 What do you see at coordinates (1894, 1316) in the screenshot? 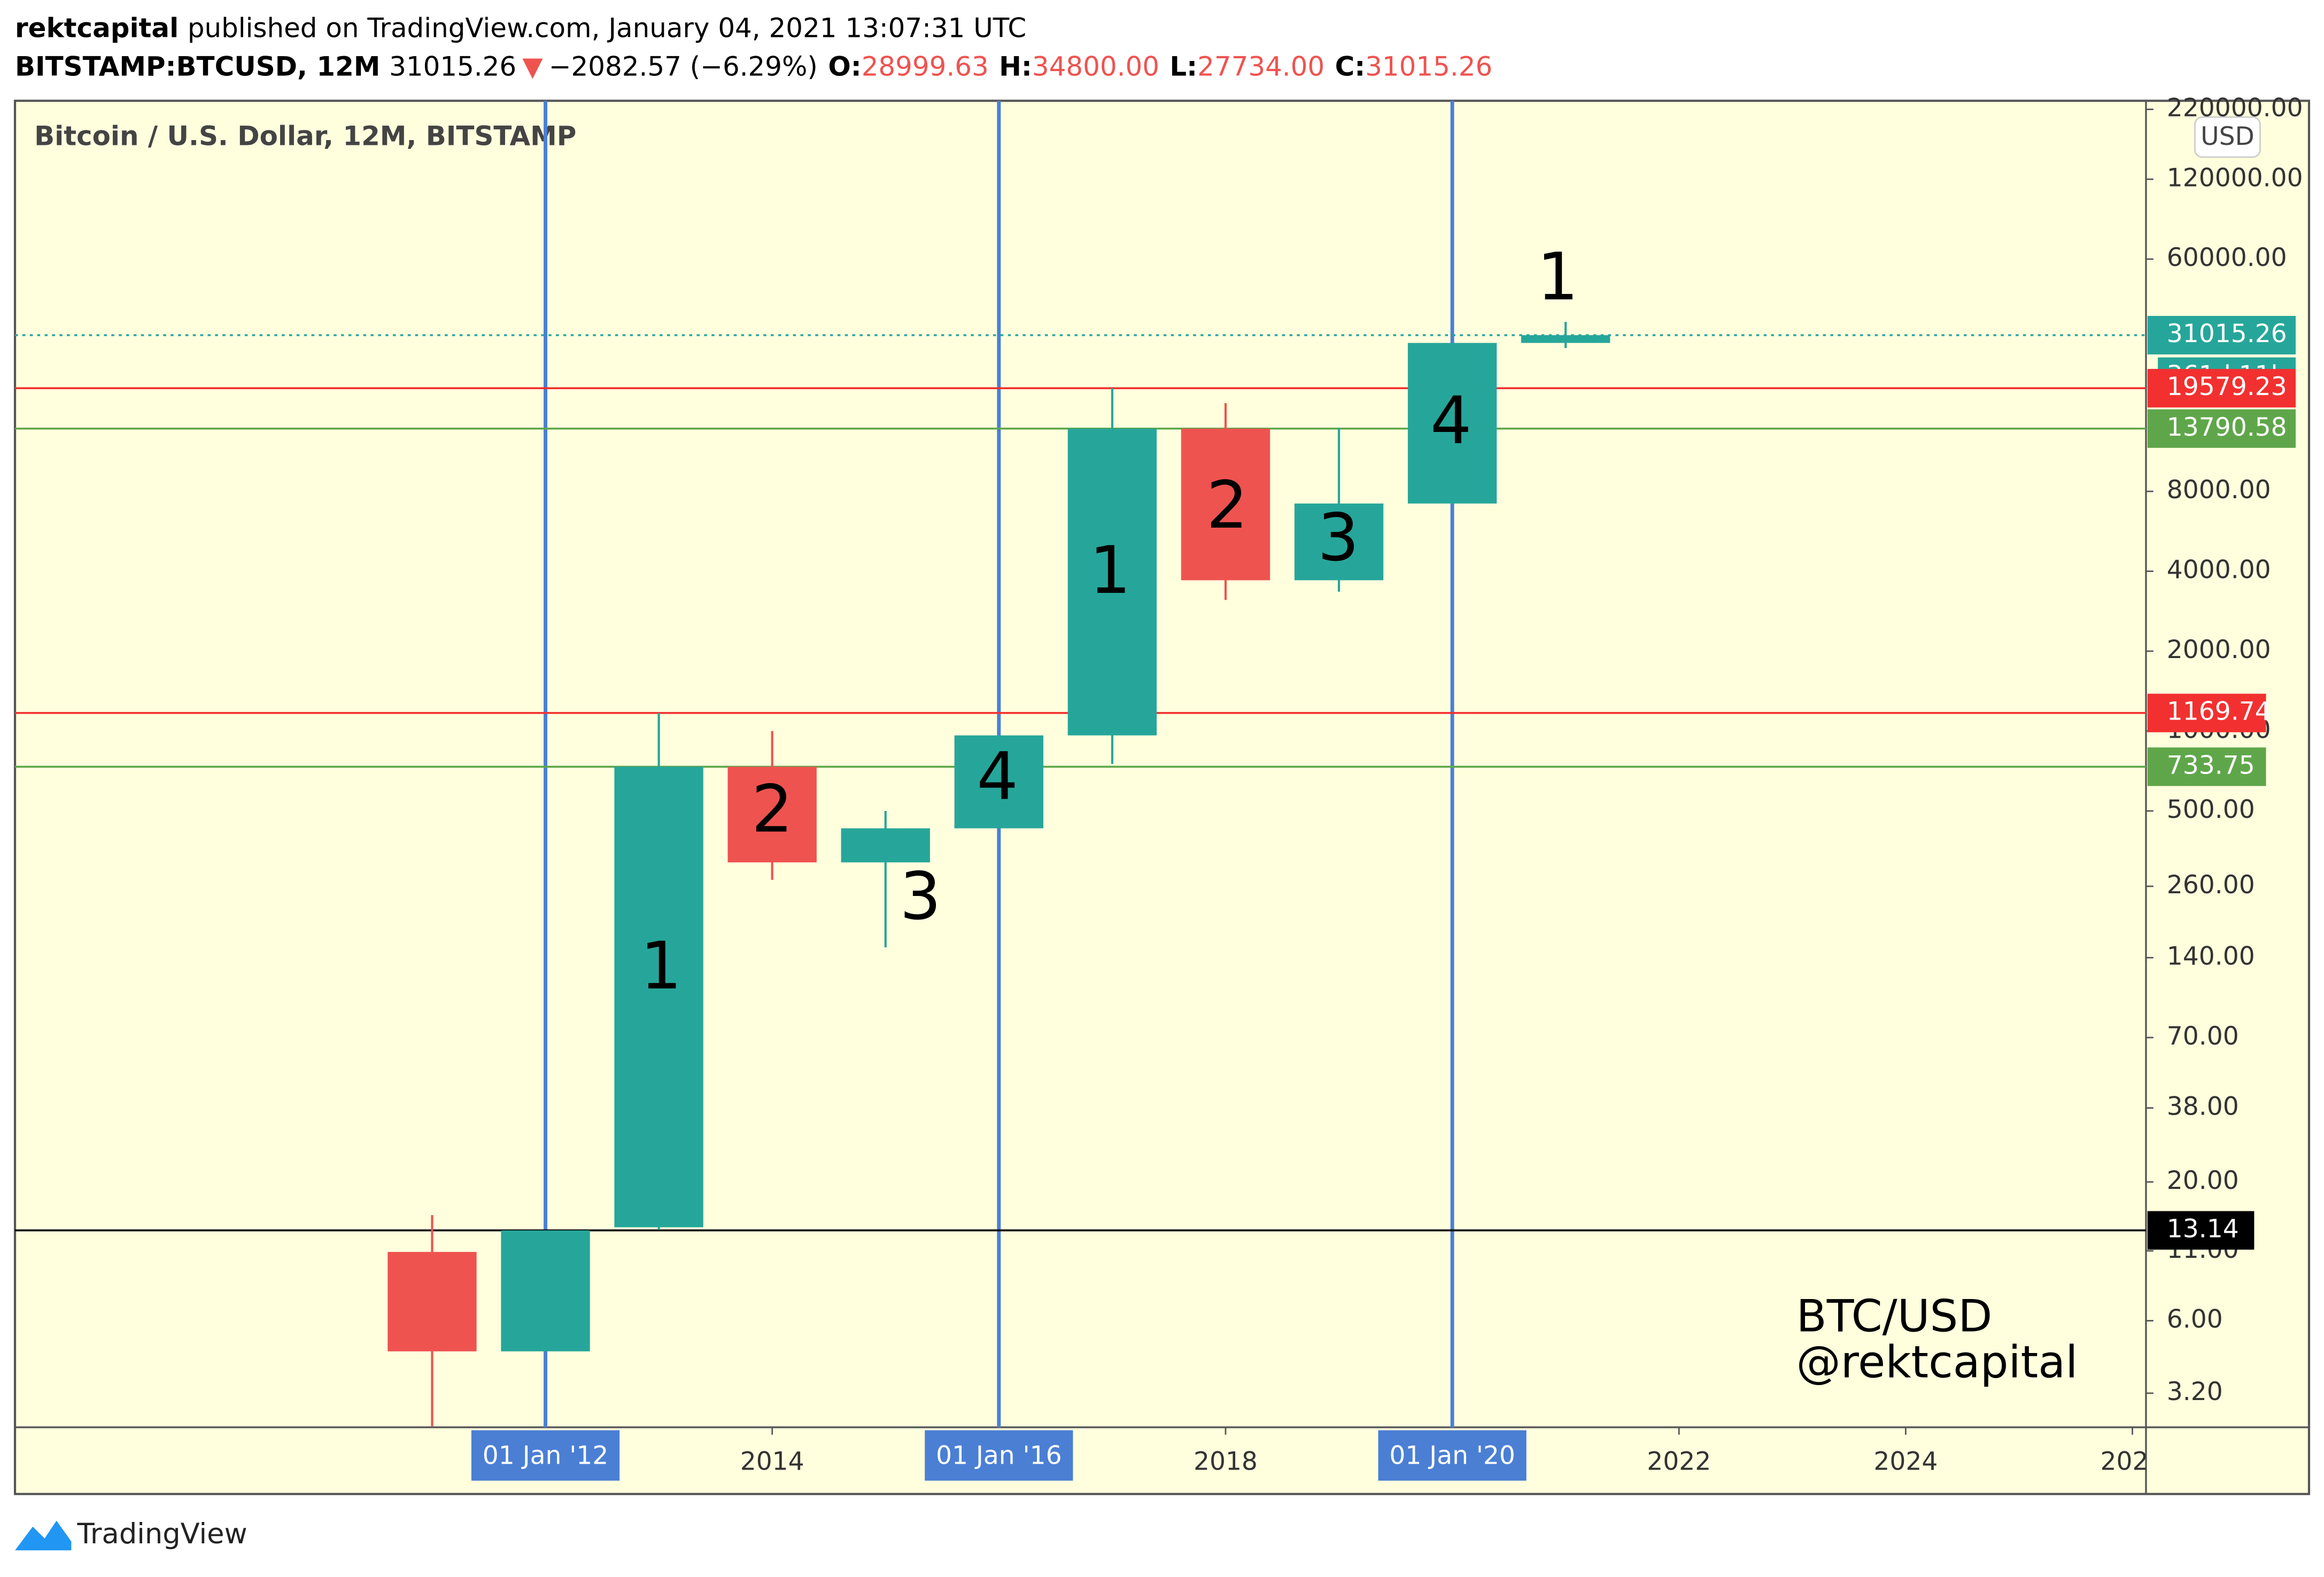
I see `watermark: BTC/USD` at bounding box center [1894, 1316].